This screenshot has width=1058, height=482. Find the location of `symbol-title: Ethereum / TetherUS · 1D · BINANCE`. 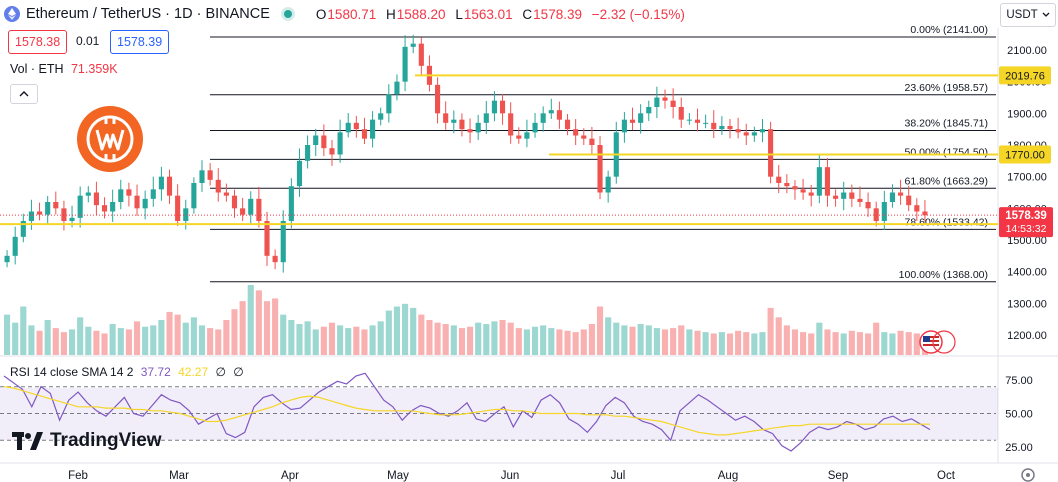

symbol-title: Ethereum / TetherUS · 1D · BINANCE is located at coordinates (148, 14).